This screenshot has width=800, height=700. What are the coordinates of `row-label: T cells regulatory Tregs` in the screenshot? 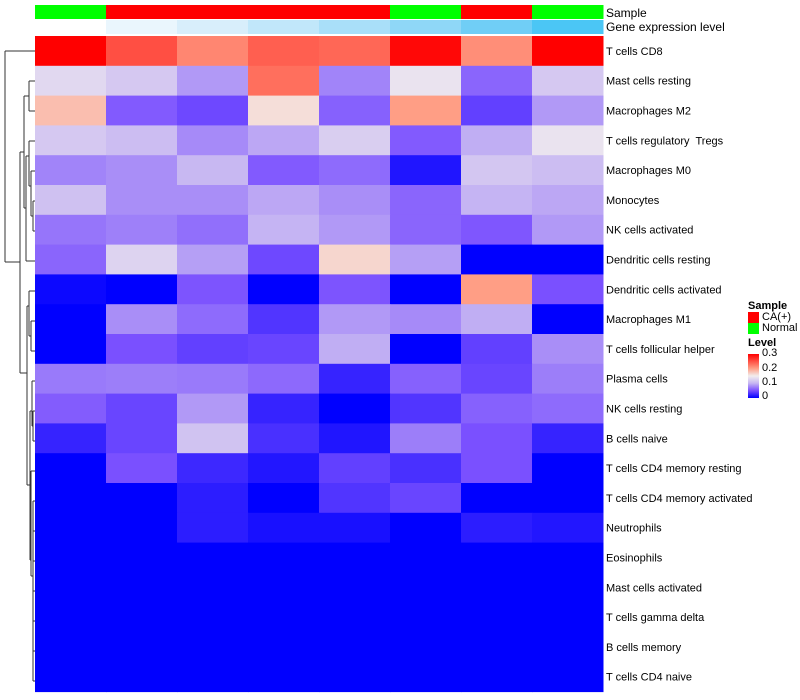 It's located at (665, 141).